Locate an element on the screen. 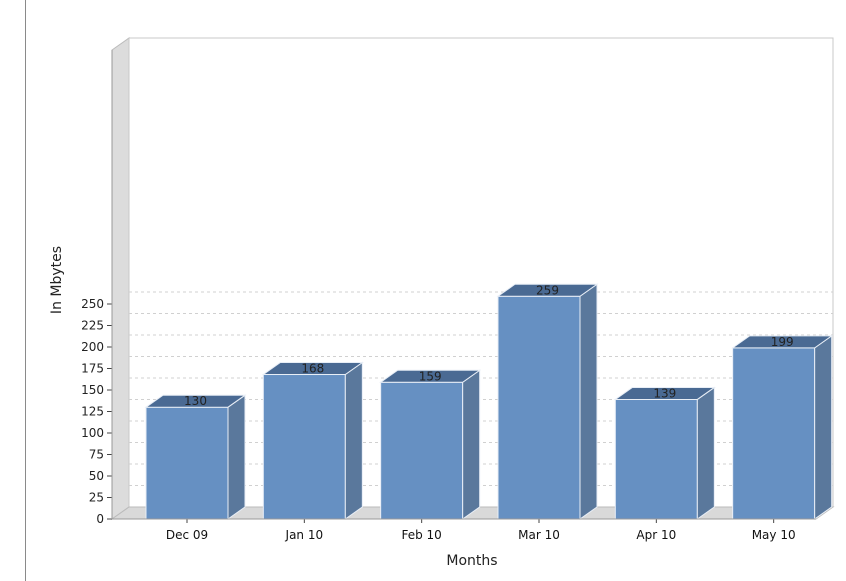  x-tick-label: Mar 10 is located at coordinates (539, 535).